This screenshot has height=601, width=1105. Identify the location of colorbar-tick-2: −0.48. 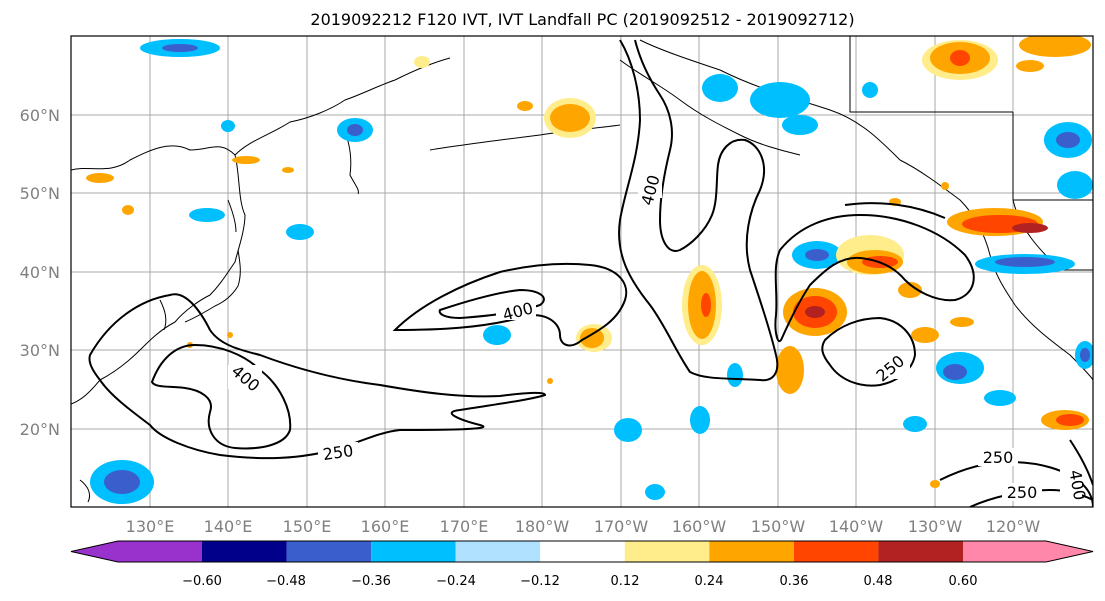
(286, 581).